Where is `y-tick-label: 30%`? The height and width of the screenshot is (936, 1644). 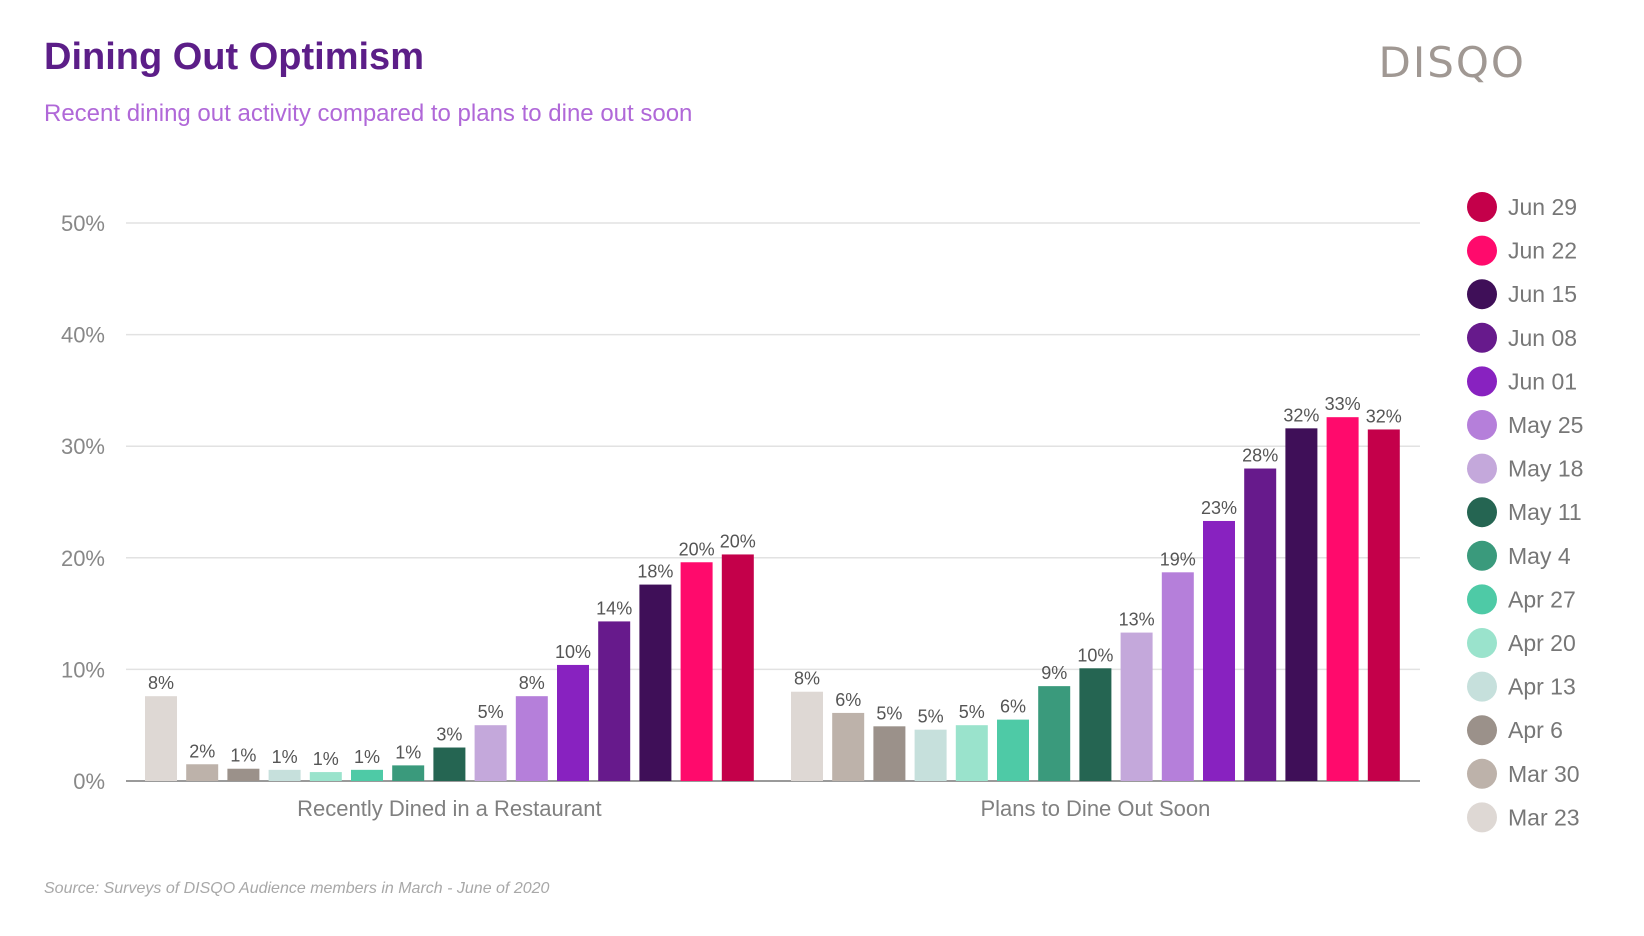
y-tick-label: 30% is located at coordinates (83, 446).